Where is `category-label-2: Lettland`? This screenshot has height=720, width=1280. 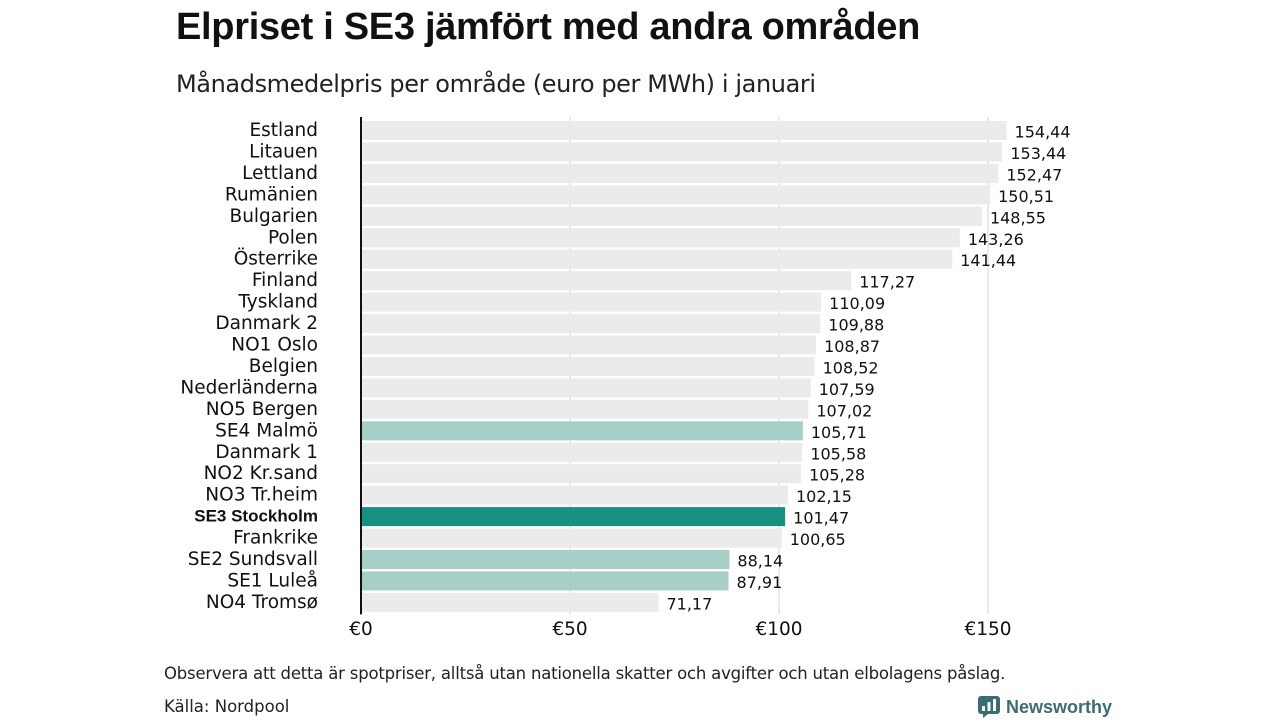 category-label-2: Lettland is located at coordinates (280, 173).